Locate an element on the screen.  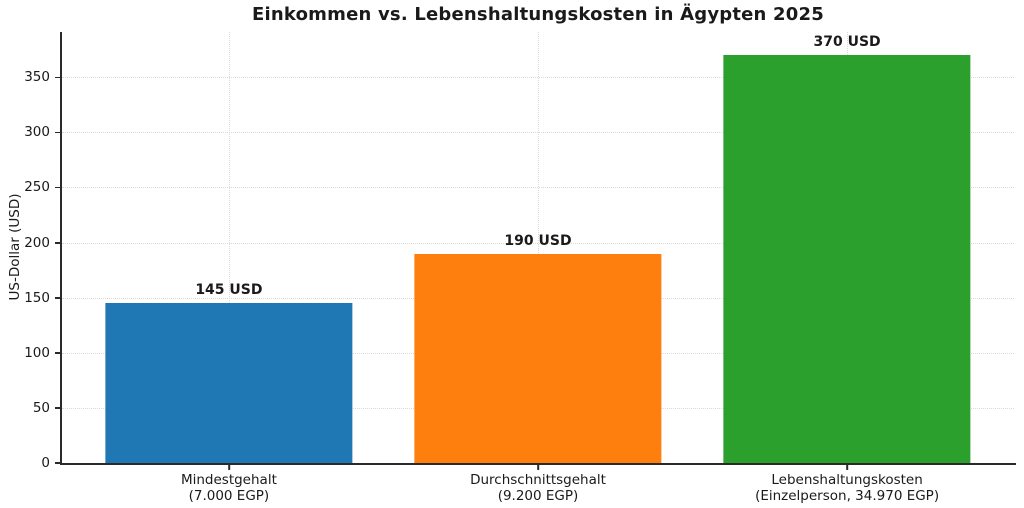
y-tick-label: 200 is located at coordinates (37, 242).